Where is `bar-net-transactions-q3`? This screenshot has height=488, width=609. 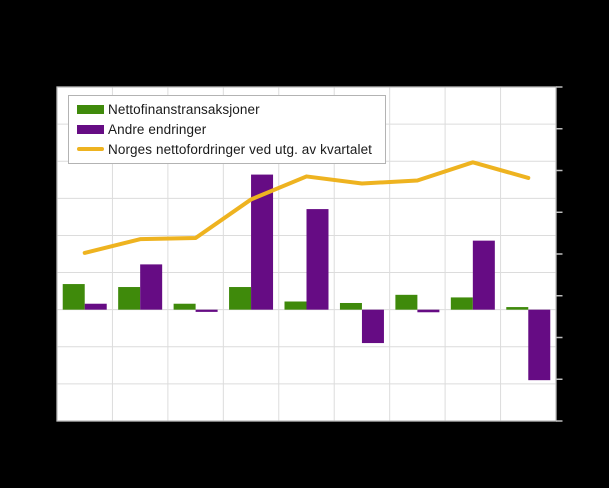
bar-net-transactions-q3 is located at coordinates (184, 306).